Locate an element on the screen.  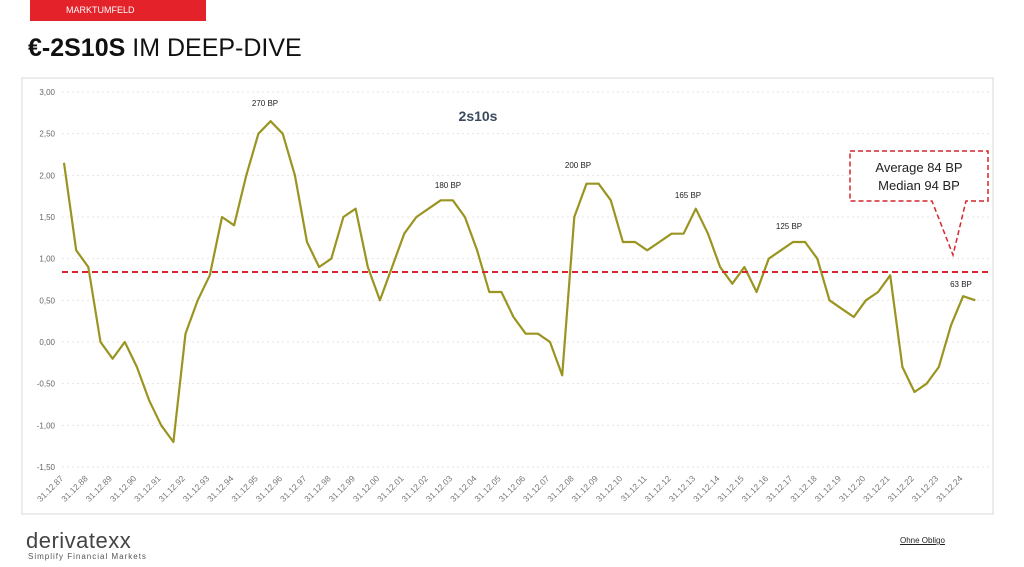
title-rest: IM DEEP-DIVE is located at coordinates (217, 48).